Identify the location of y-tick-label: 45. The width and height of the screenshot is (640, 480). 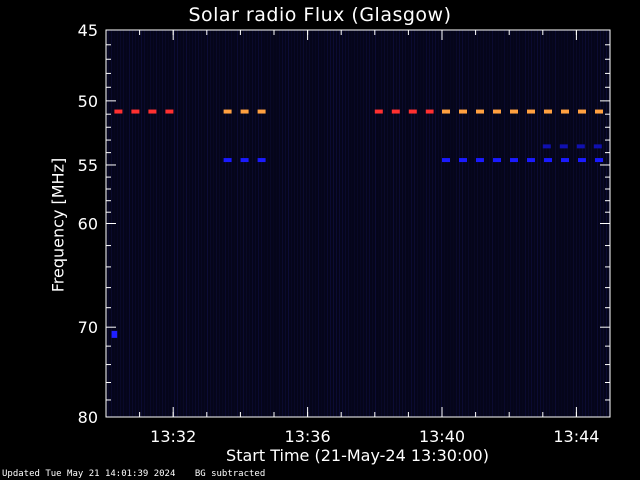
(88, 30).